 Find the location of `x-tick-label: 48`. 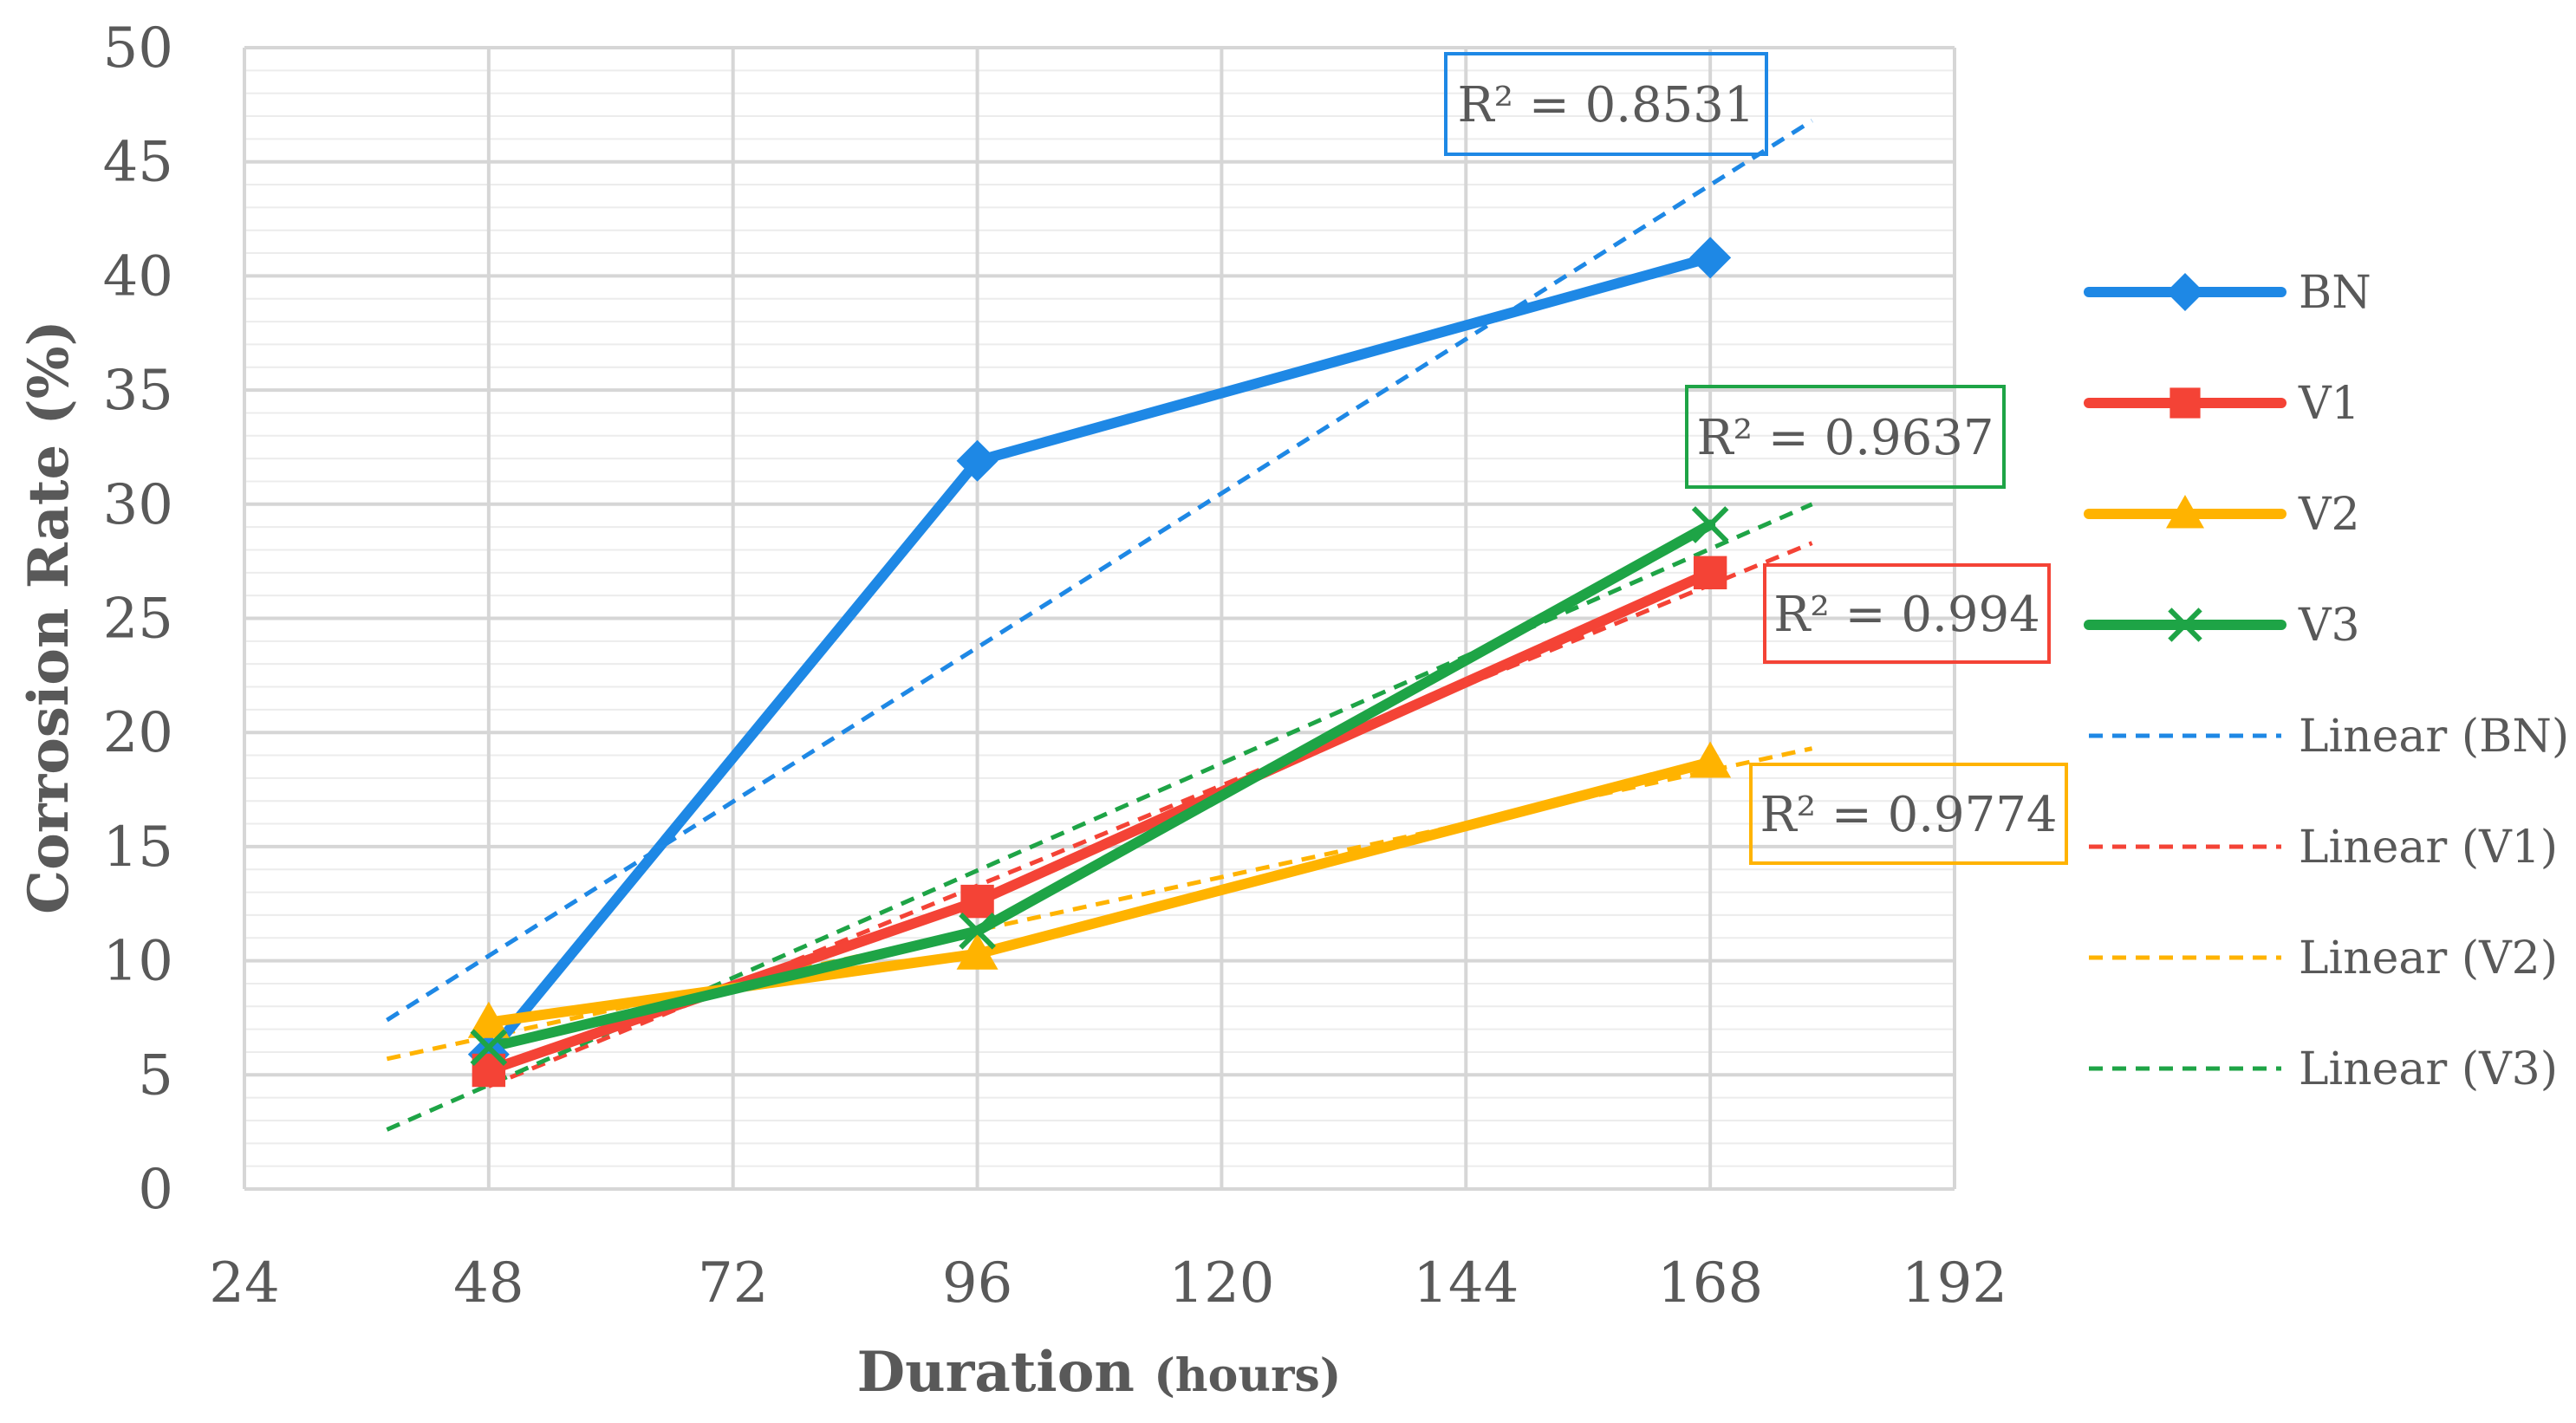

x-tick-label: 48 is located at coordinates (488, 1283).